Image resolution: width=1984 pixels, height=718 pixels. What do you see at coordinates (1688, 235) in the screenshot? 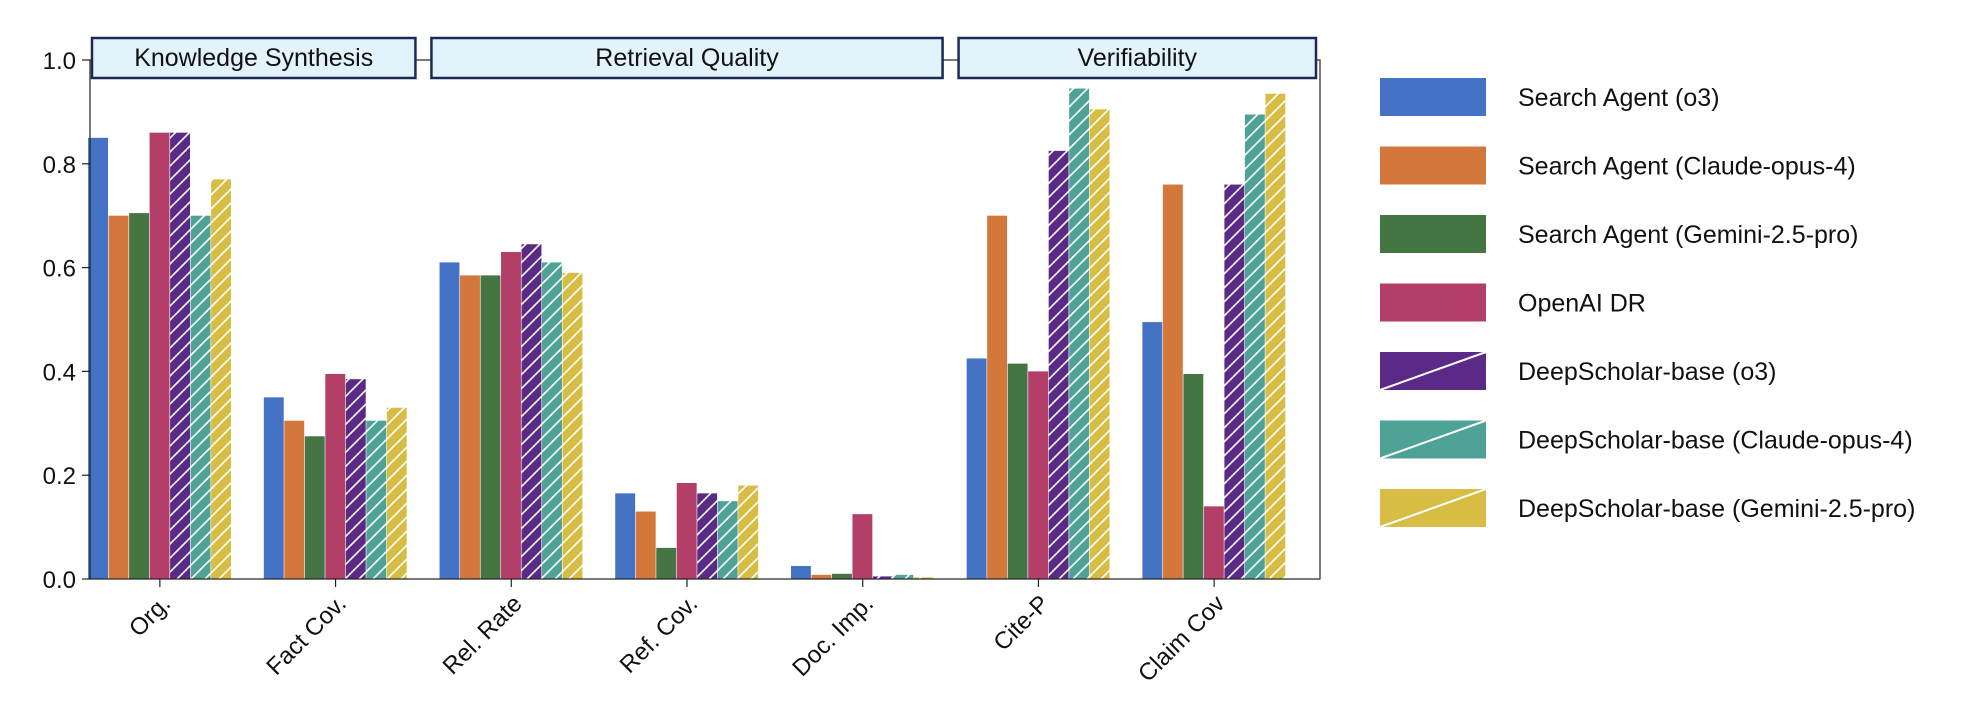
I see `legend-label: Search Agent (Gemini-2.5-pro)` at bounding box center [1688, 235].